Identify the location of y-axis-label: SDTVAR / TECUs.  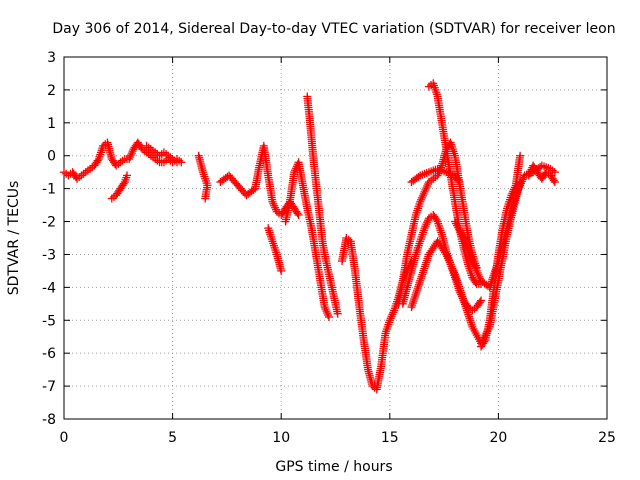
(14, 238).